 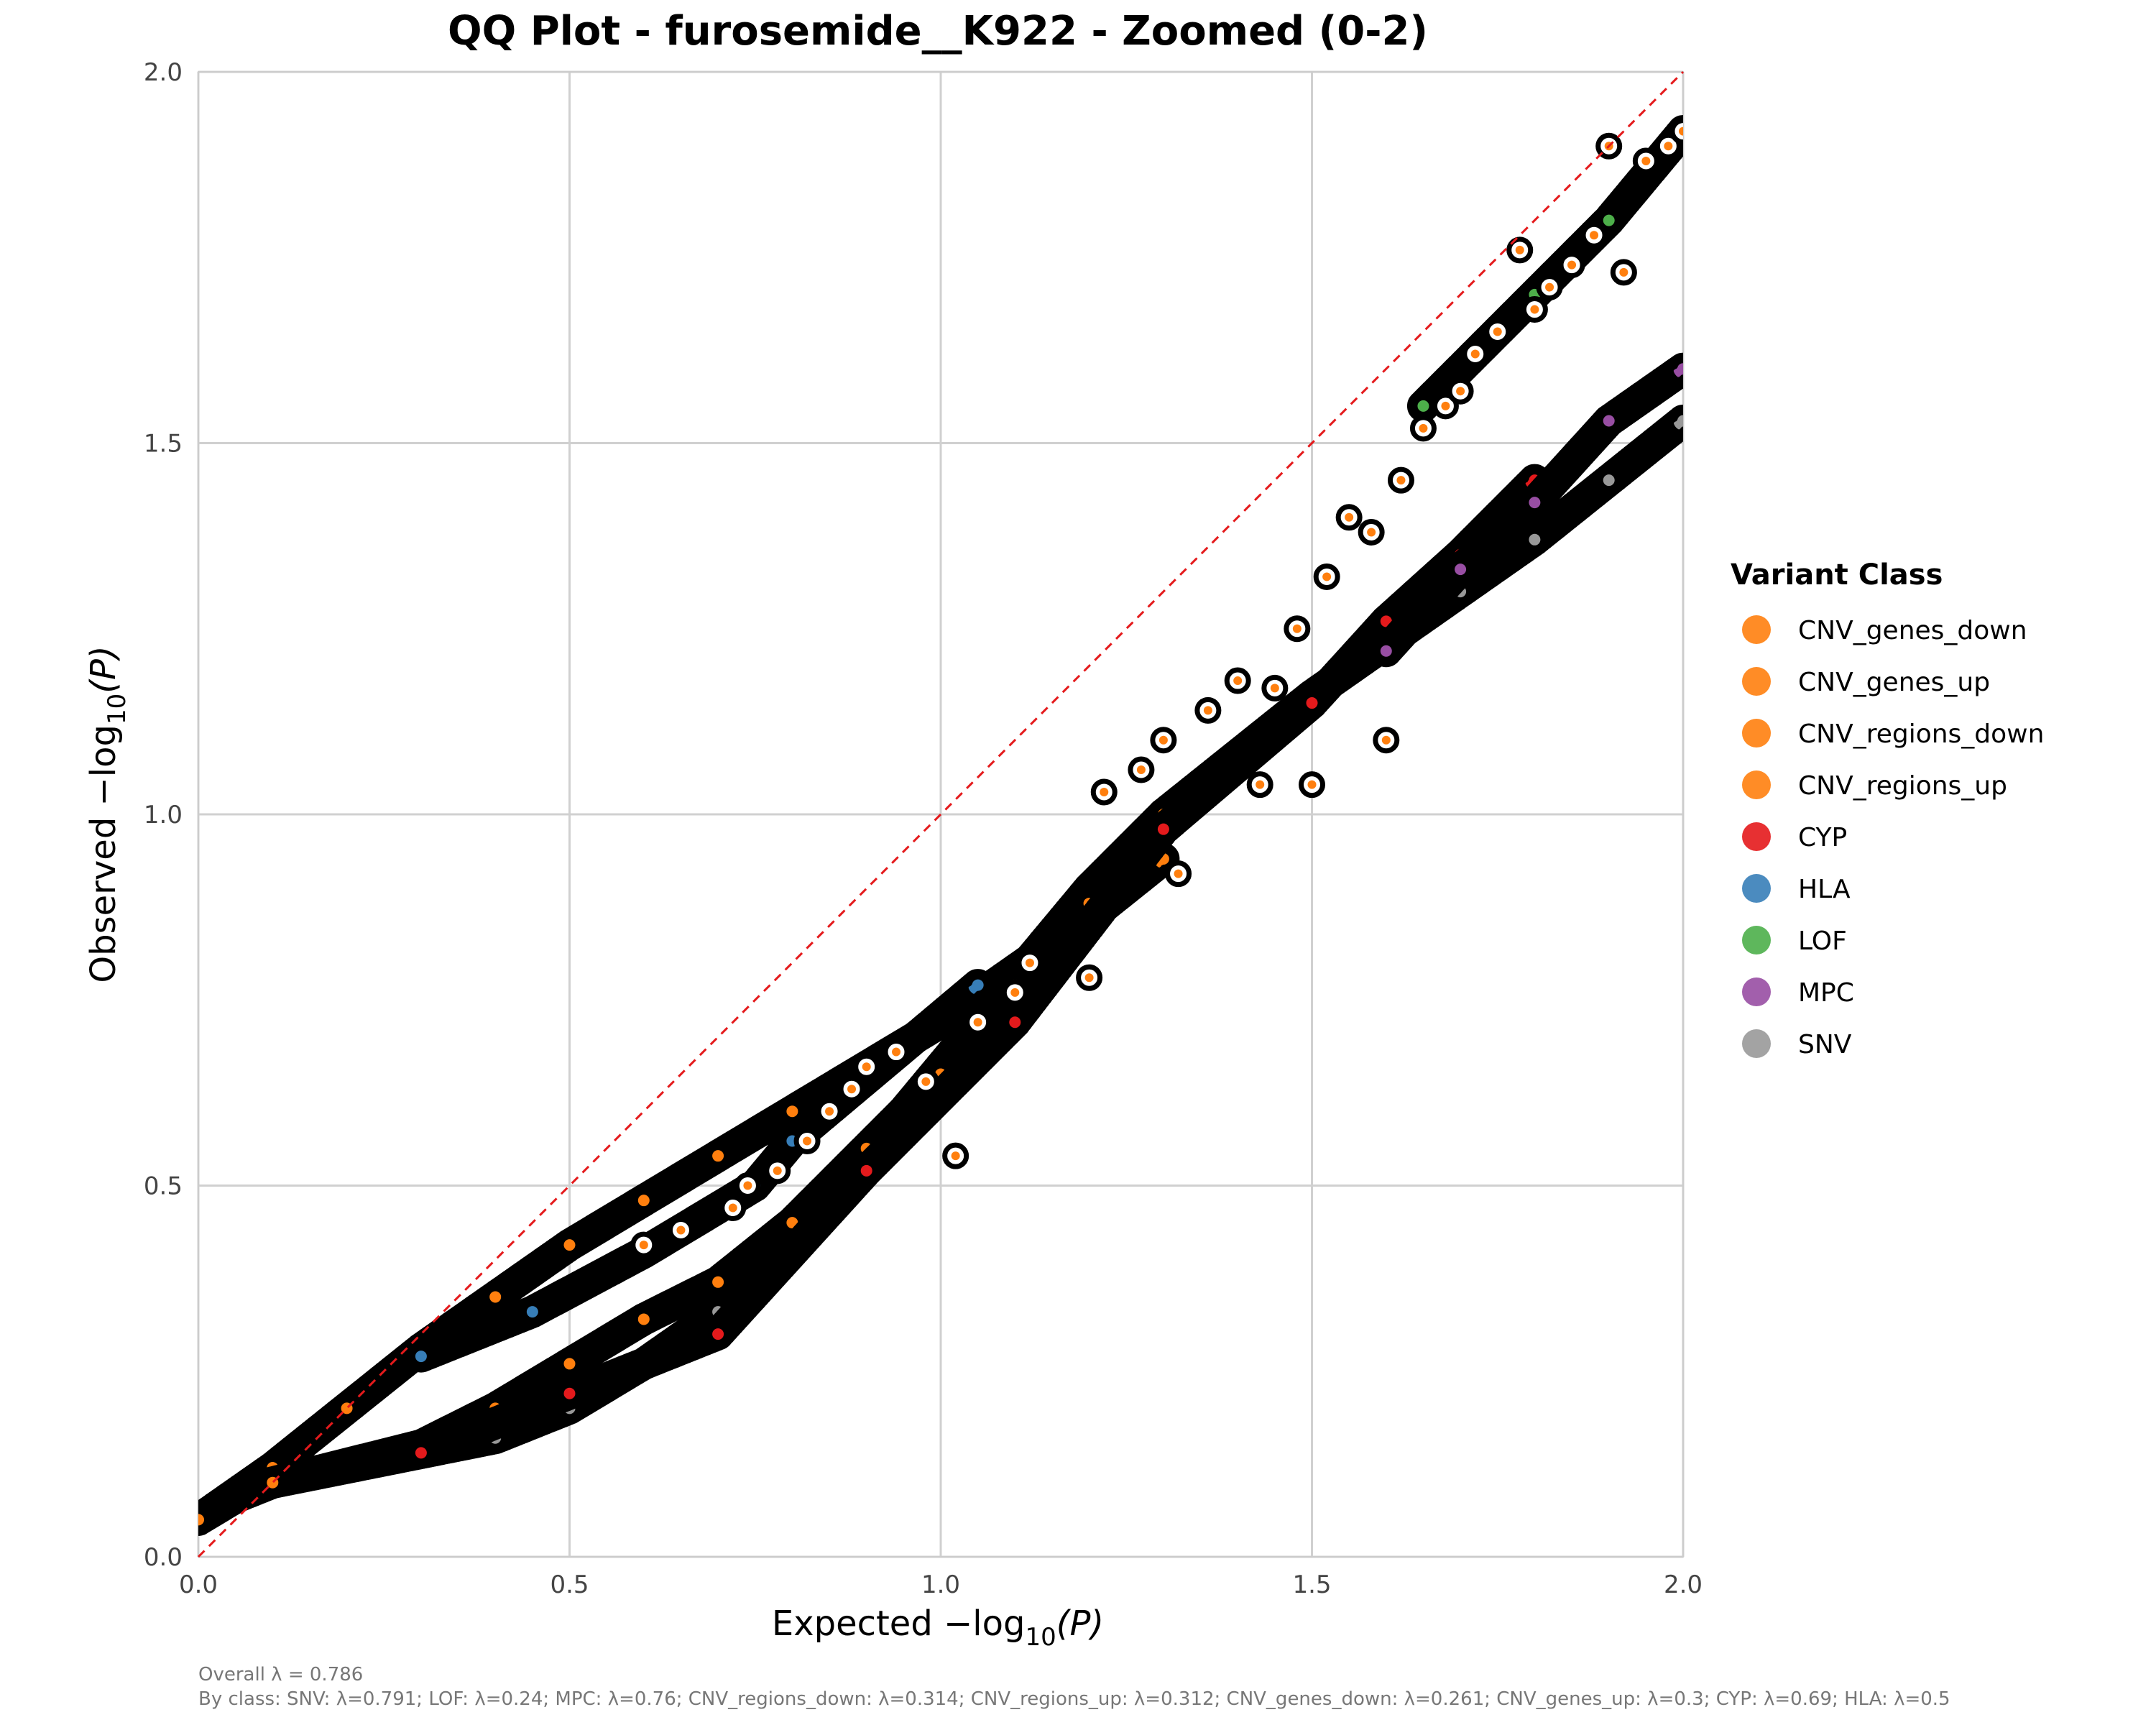 I want to click on legend-entry: HLA, so click(x=1797, y=889).